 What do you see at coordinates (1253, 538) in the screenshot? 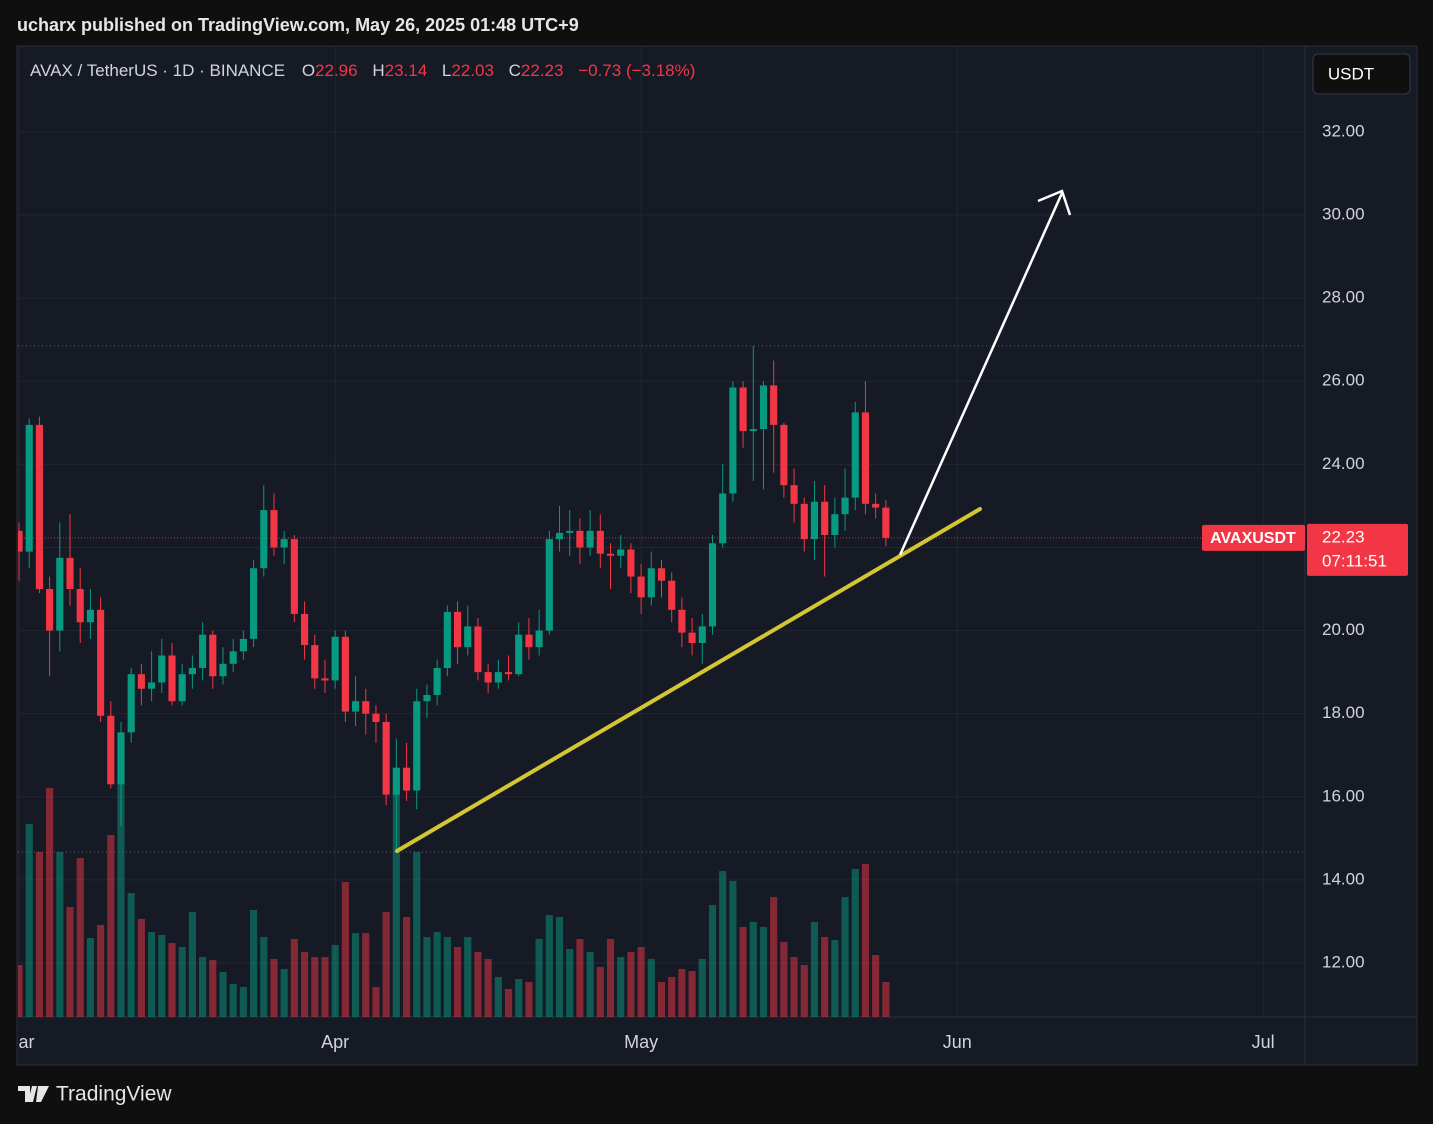
I see `symbol-tag: AVAXUSDT` at bounding box center [1253, 538].